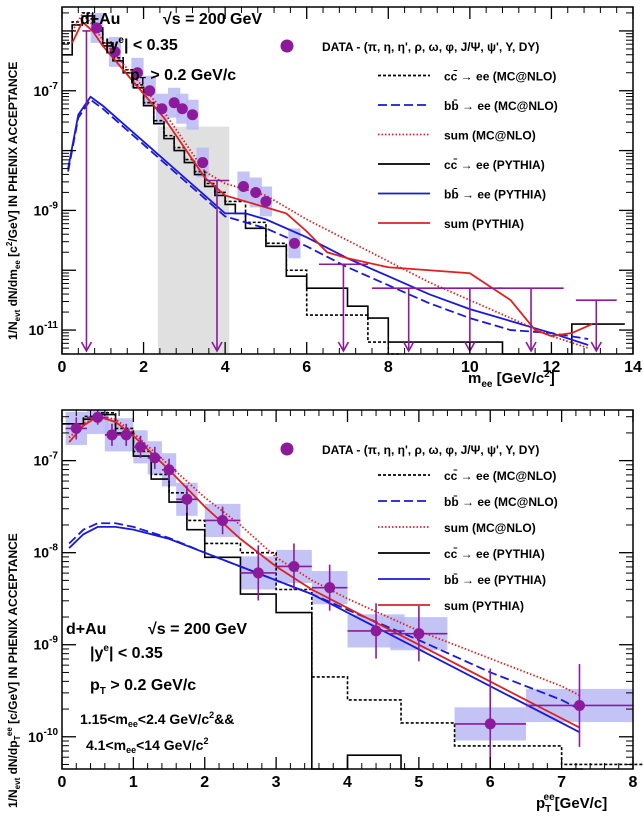 Image resolution: width=644 pixels, height=818 pixels. What do you see at coordinates (276, 782) in the screenshot?
I see `x-tick-label: 3` at bounding box center [276, 782].